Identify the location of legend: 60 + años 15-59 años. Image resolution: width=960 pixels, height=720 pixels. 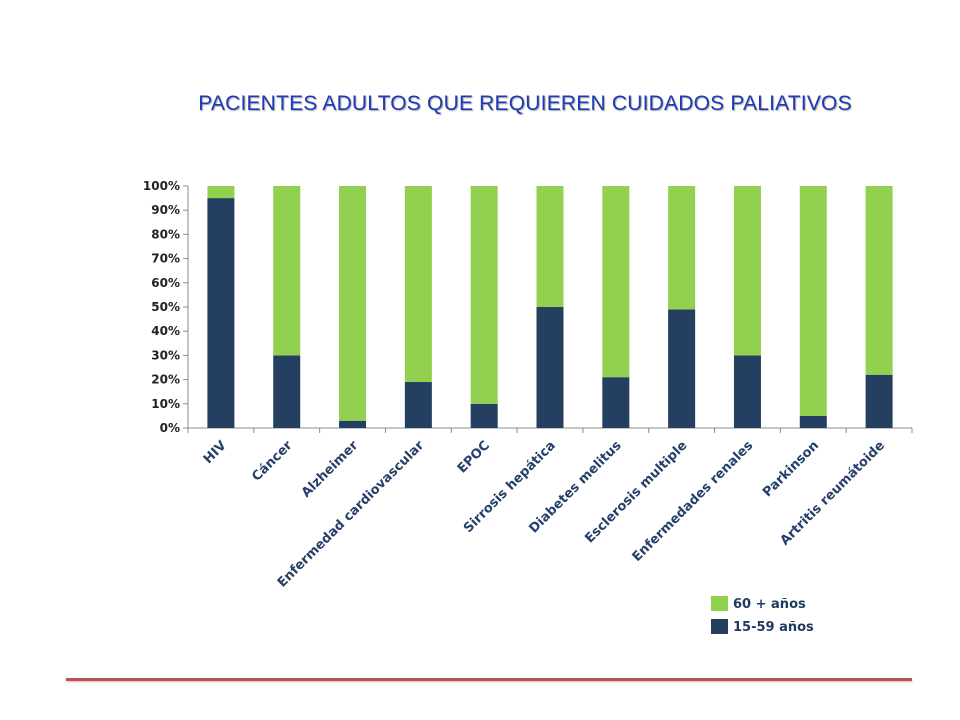
(762, 615).